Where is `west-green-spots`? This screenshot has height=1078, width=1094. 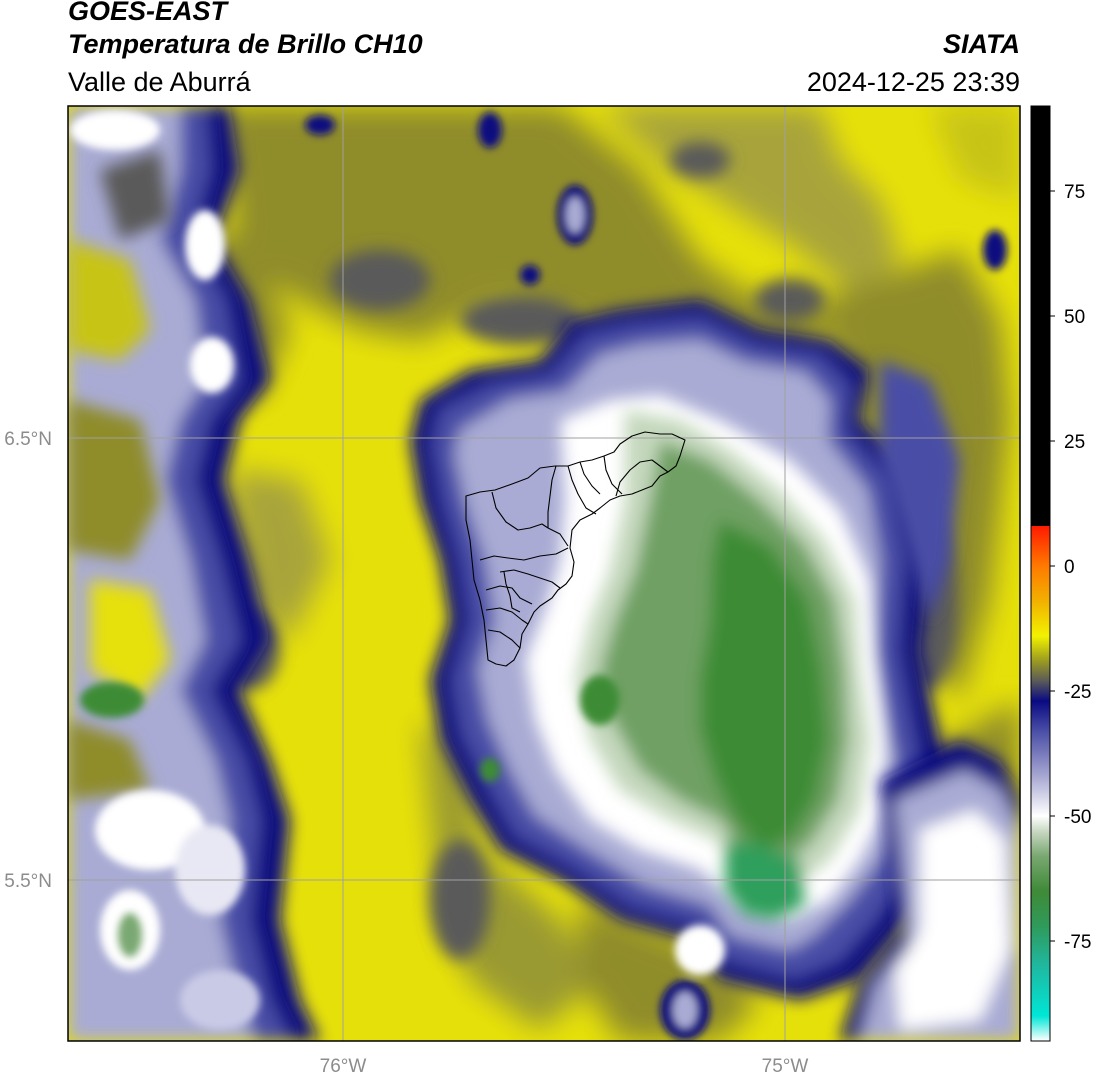
west-green-spots is located at coordinates (112, 819).